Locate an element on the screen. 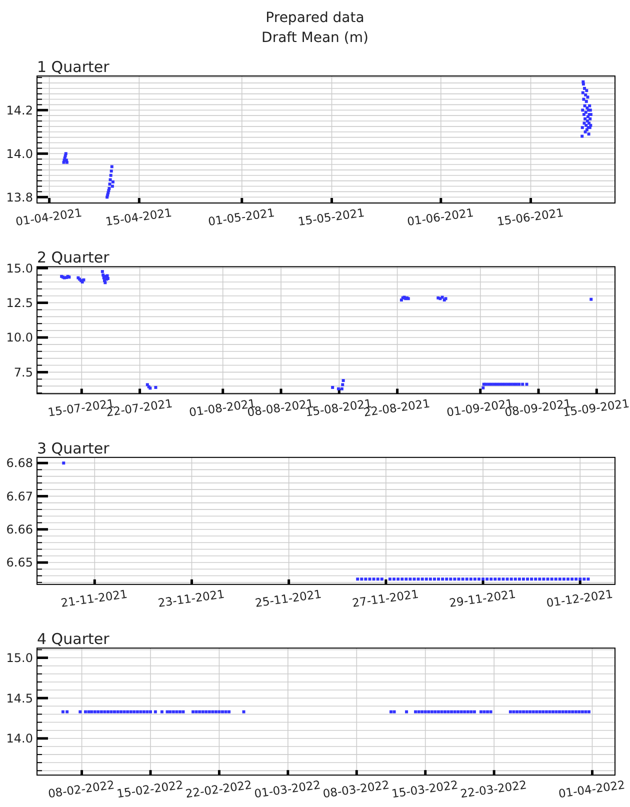 The width and height of the screenshot is (630, 807). x-tick-label: 01-03-2022 is located at coordinates (287, 789).